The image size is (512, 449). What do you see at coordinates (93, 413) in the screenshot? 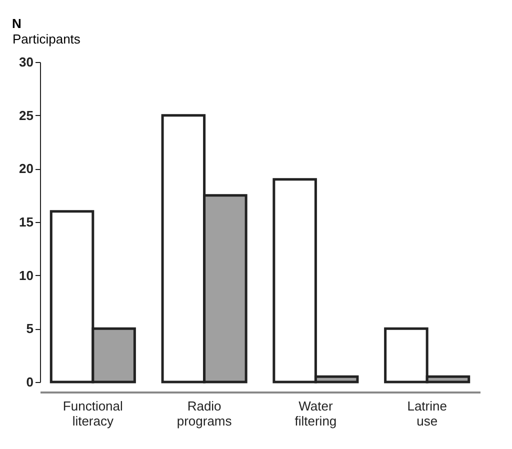
I see `x-tick-label: Functional literacy` at bounding box center [93, 413].